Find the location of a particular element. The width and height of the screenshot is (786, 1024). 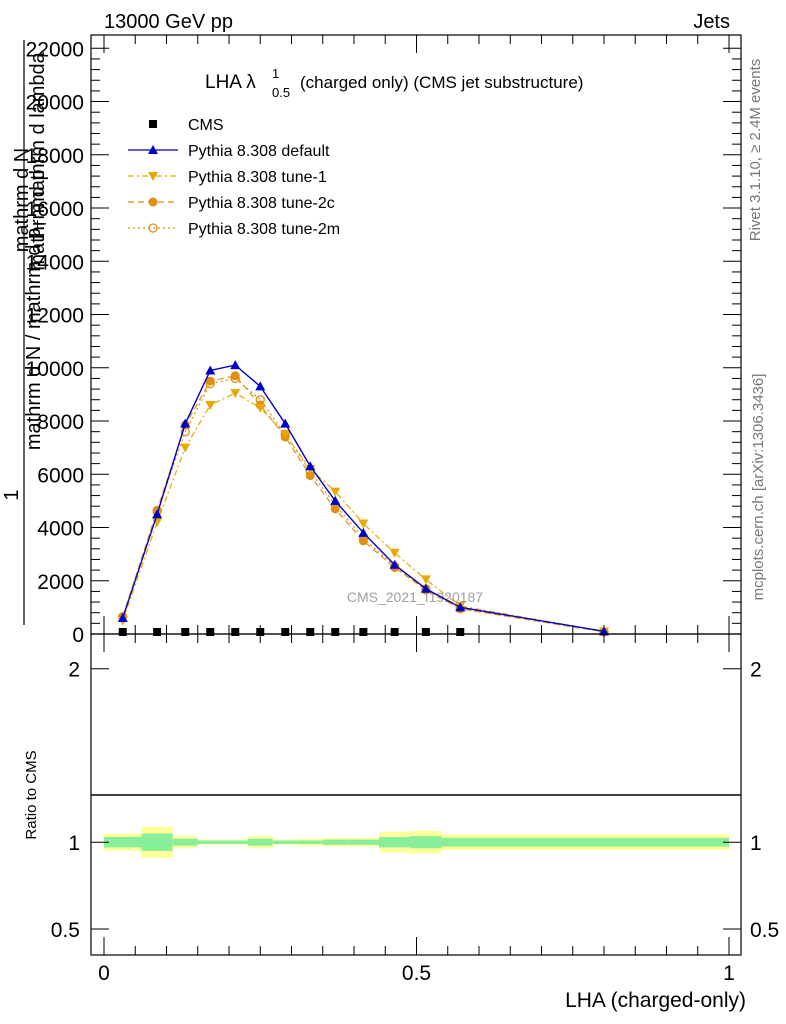

y-tick-label: 12000 is located at coordinates (55, 316).